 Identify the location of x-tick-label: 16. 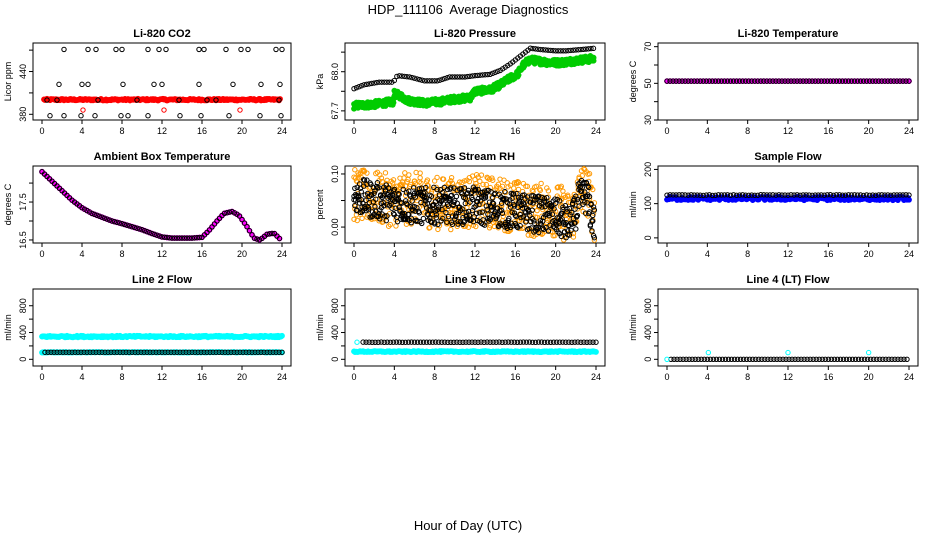
(515, 377).